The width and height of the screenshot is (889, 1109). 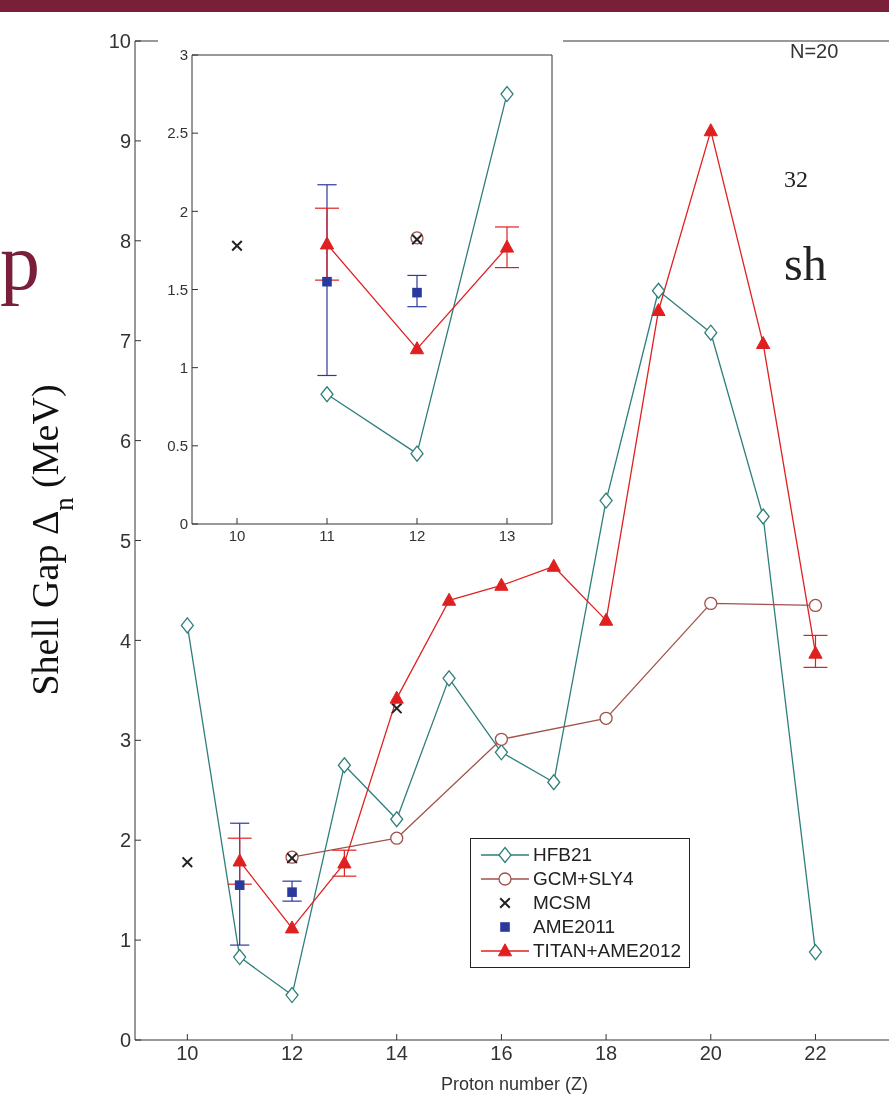 What do you see at coordinates (606, 1053) in the screenshot?
I see `x-tick-label: 18` at bounding box center [606, 1053].